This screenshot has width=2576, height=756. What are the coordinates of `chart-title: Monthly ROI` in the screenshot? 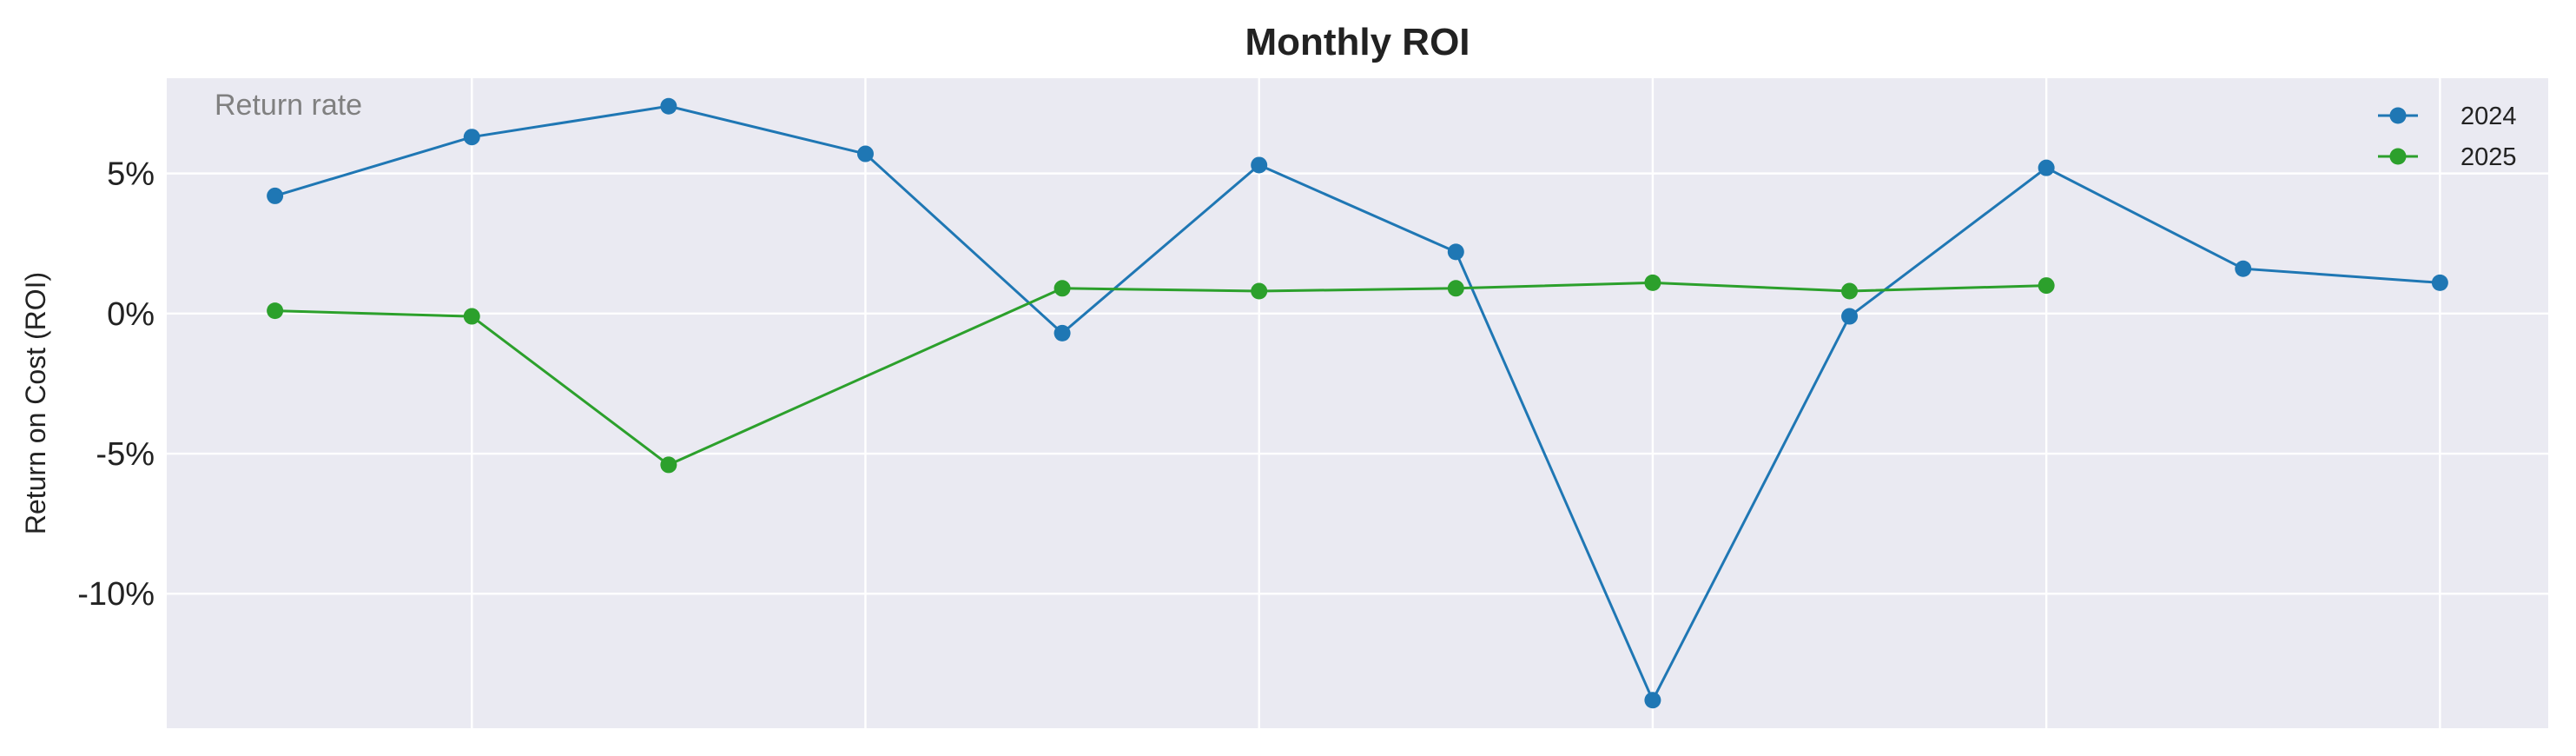 It's located at (1357, 42).